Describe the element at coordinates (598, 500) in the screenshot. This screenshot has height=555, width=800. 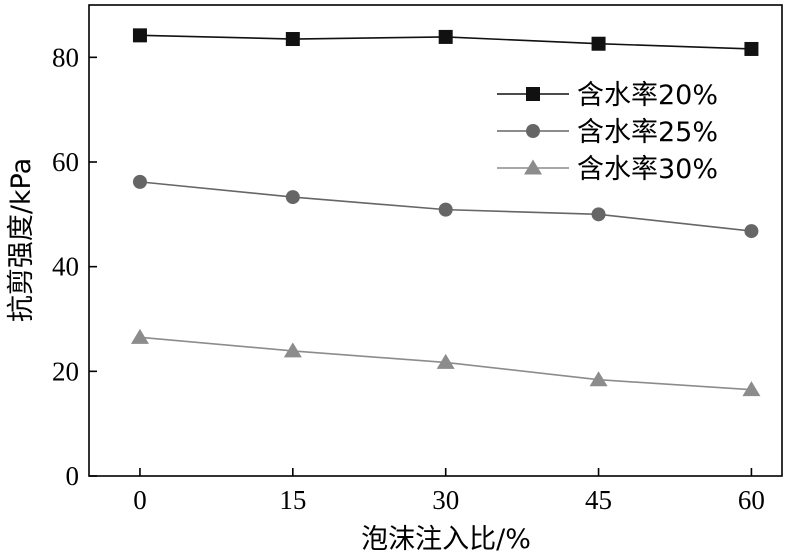
I see `x-tick-label-3: 45` at that location.